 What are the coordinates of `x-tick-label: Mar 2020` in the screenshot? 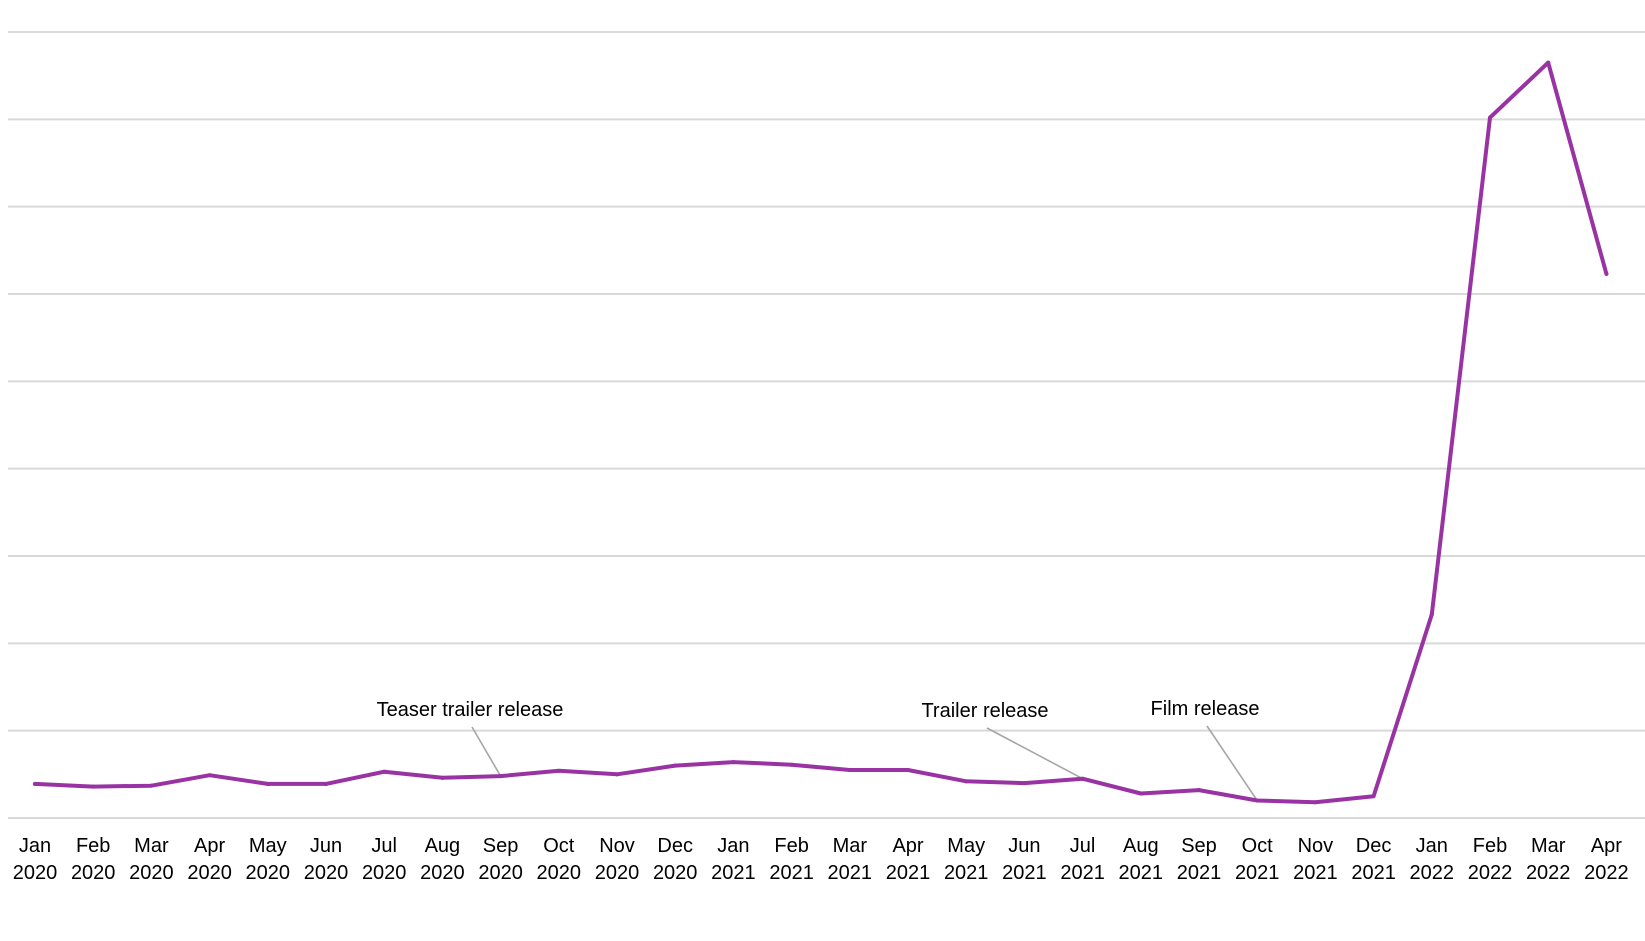 It's located at (151, 859).